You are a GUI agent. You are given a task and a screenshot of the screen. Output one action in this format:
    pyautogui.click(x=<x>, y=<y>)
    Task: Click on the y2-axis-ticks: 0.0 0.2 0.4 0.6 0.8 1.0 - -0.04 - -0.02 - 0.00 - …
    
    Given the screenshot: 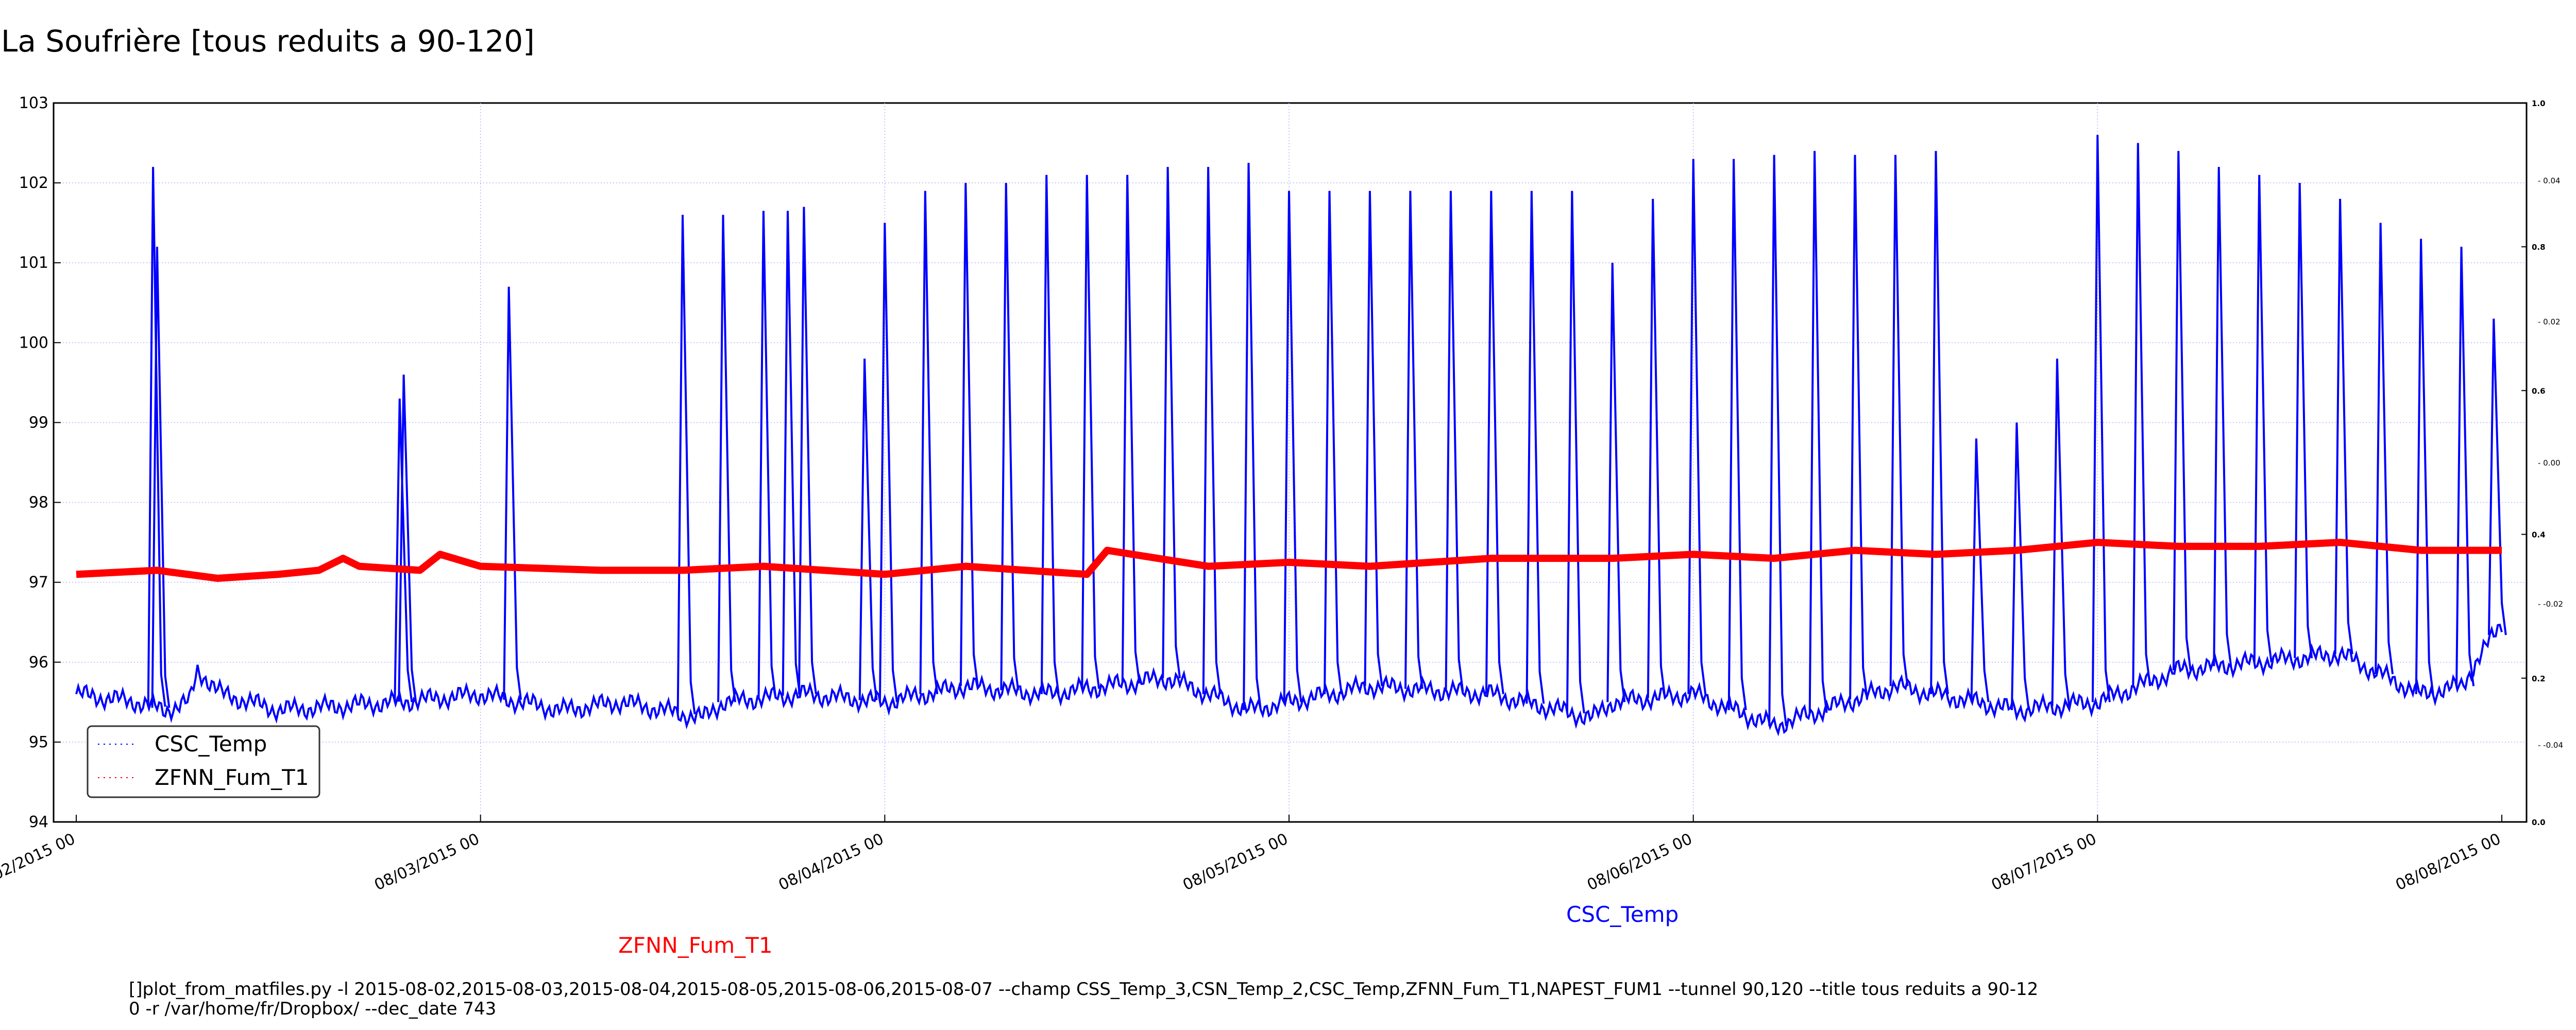 What is the action you would take?
    pyautogui.click(x=2542, y=463)
    